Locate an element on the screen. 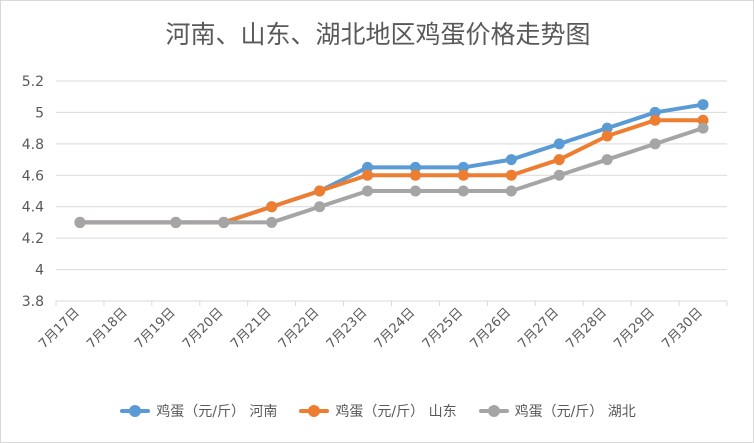 The width and height of the screenshot is (754, 443). x-tick-label: 7月20日 is located at coordinates (203, 328).